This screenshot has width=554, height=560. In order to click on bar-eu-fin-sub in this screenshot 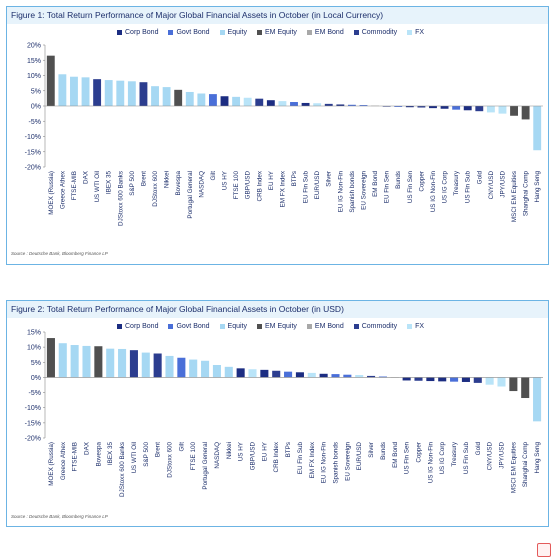, I will do `click(305, 104)`.